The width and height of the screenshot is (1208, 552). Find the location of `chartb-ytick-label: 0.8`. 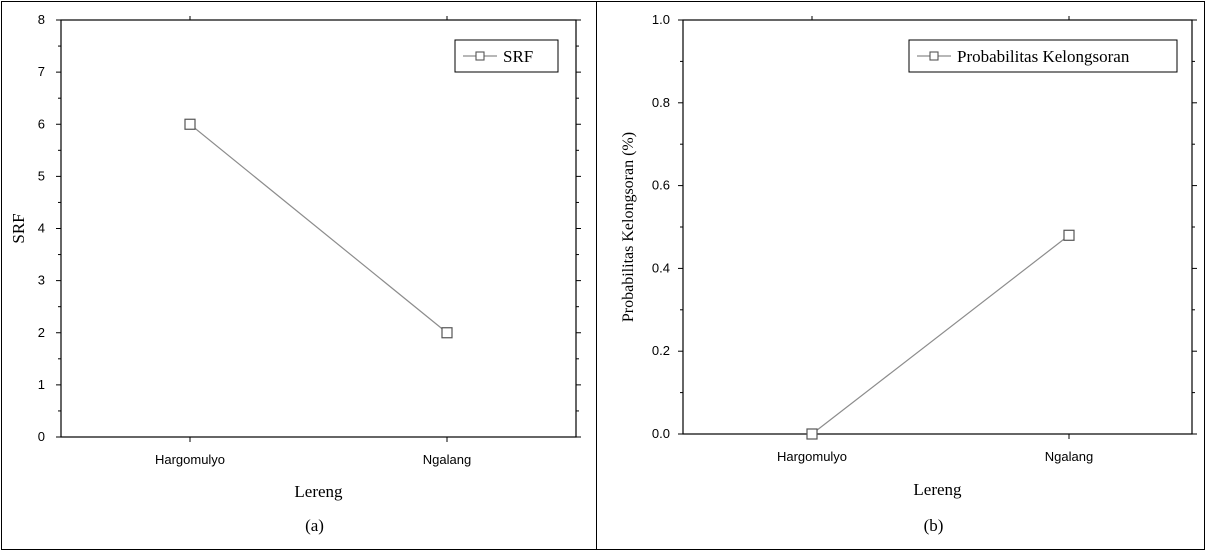

chartb-ytick-label: 0.8 is located at coordinates (661, 102).